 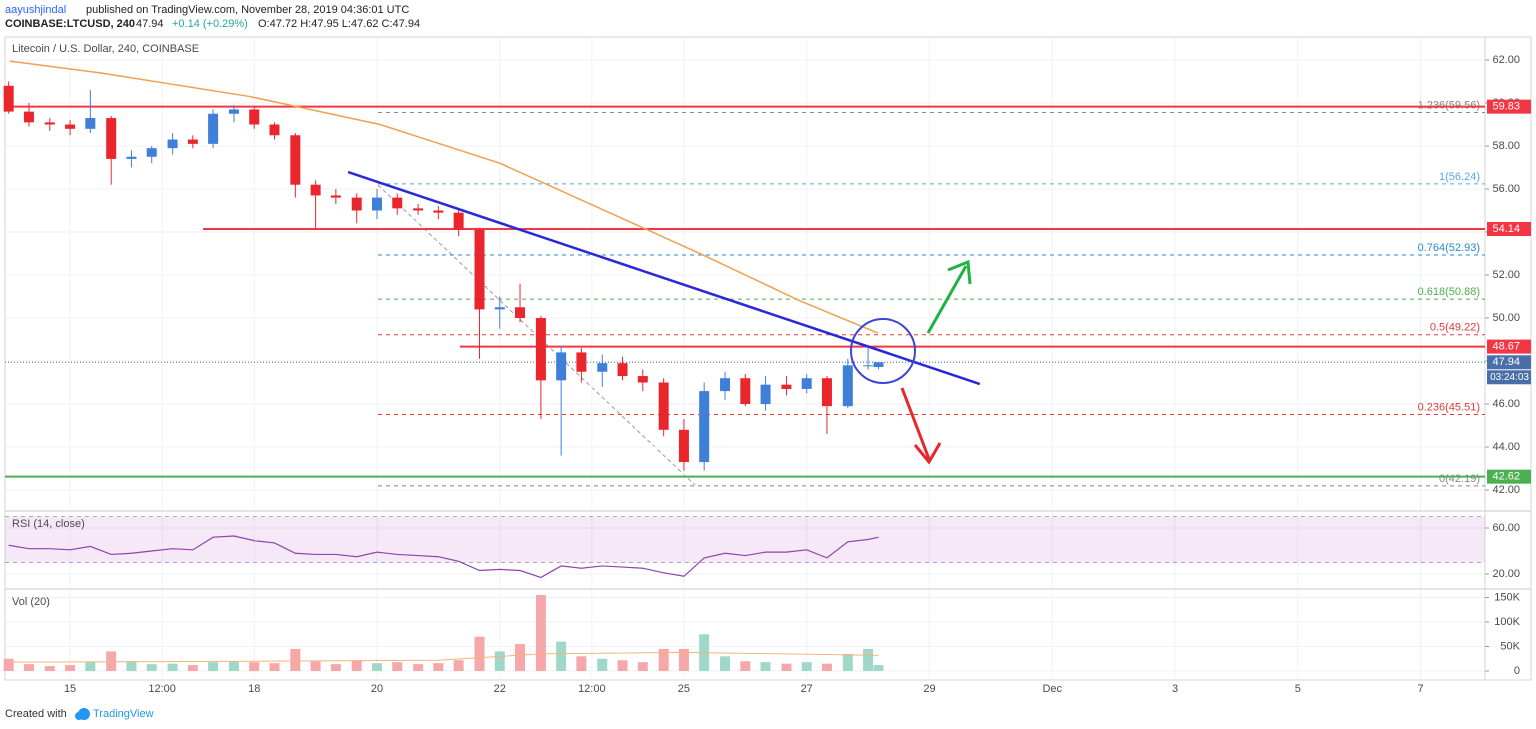 I want to click on y-tick-label: 46.00, so click(x=1506, y=404).